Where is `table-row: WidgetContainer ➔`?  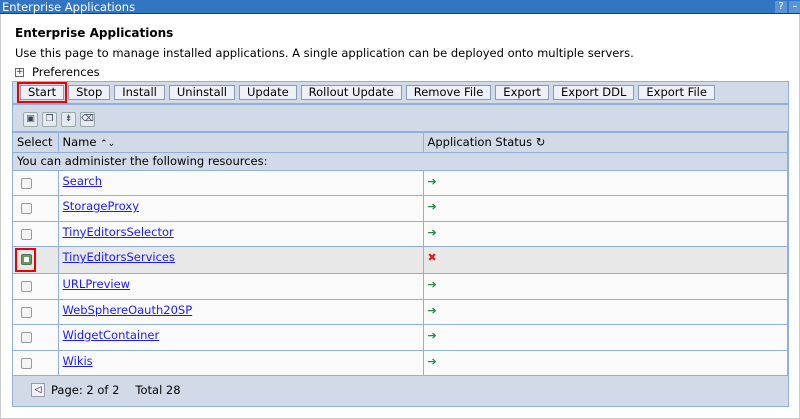 table-row: WidgetContainer ➔ is located at coordinates (400, 337).